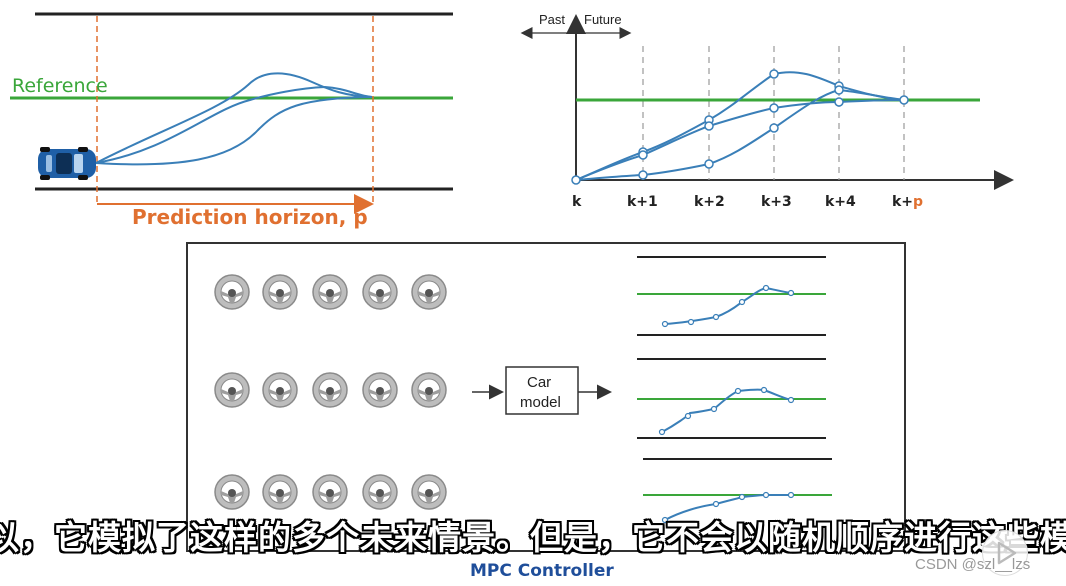  I want to click on play-icon, so click(1007, 553).